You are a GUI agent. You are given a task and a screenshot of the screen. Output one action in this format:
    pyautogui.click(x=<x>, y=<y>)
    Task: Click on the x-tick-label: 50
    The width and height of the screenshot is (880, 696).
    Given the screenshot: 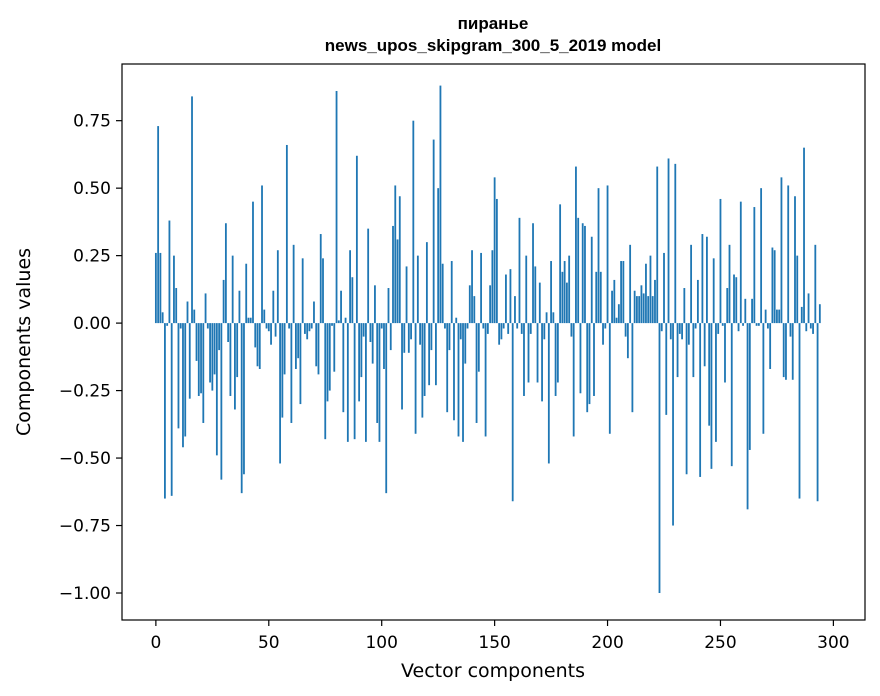 What is the action you would take?
    pyautogui.click(x=269, y=643)
    